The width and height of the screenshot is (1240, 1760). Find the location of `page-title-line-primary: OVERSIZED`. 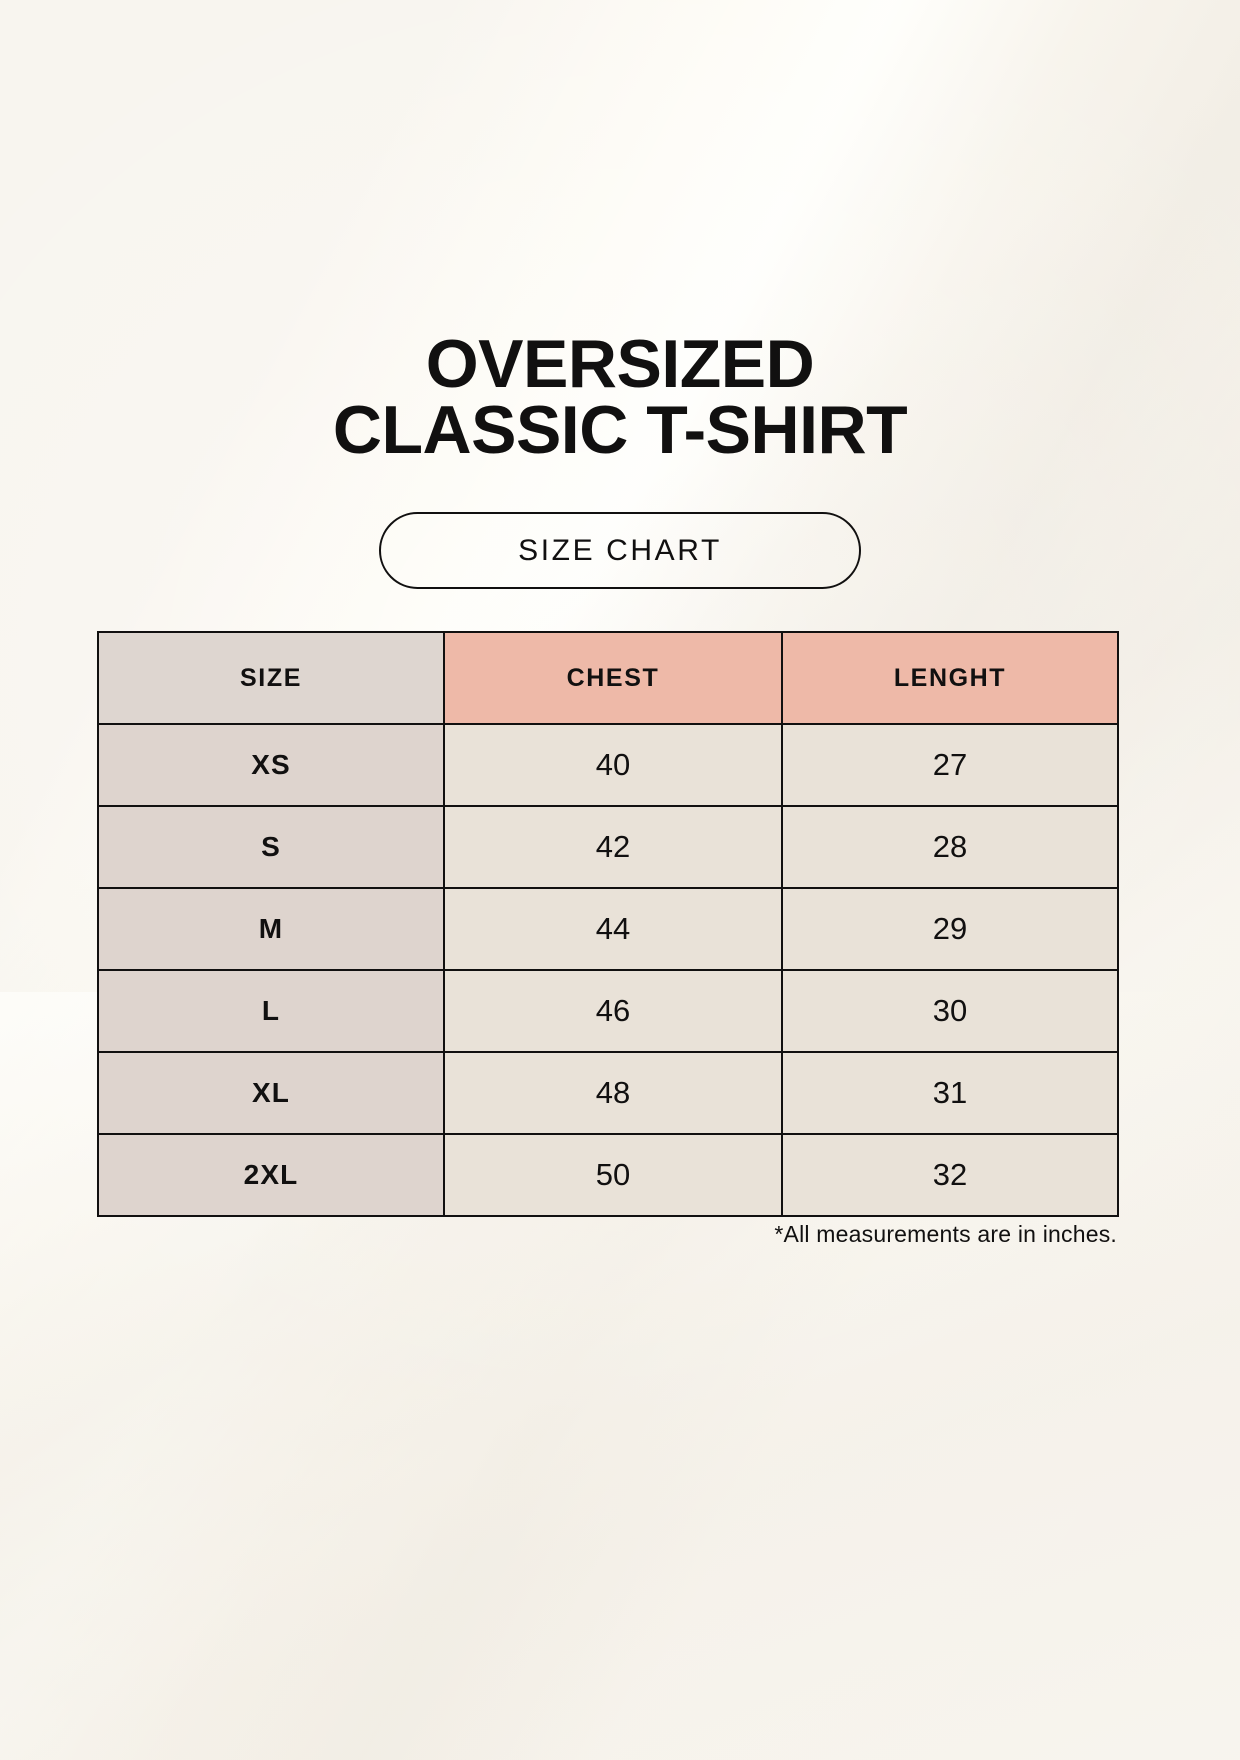

page-title-line-primary: OVERSIZED is located at coordinates (620, 364).